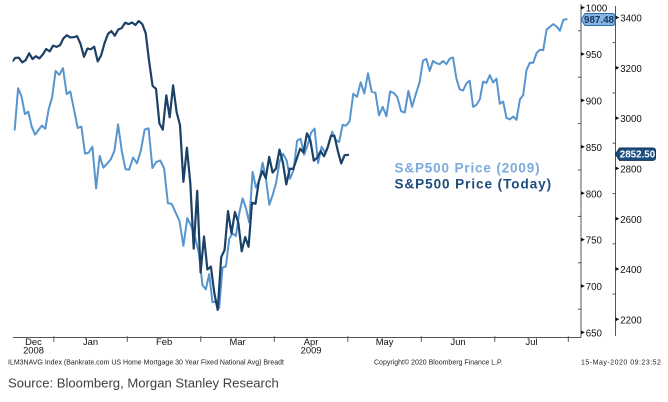 The image size is (668, 402). Describe the element at coordinates (468, 168) in the screenshot. I see `svg-text: S&P500 Price (2009)` at that location.